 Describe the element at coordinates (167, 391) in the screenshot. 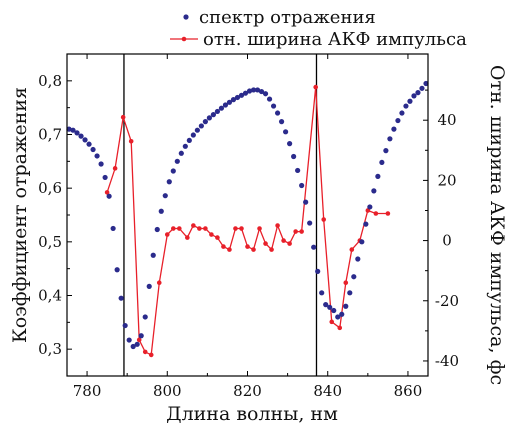

I see `x-tick-label: 800` at that location.